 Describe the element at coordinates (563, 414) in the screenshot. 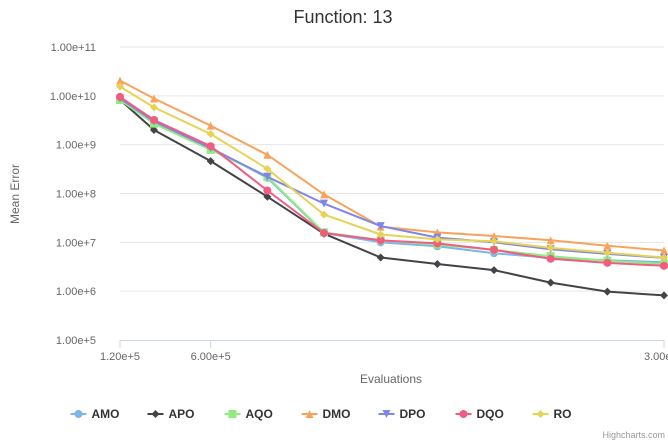

I see `legend-label-ro: RO` at that location.